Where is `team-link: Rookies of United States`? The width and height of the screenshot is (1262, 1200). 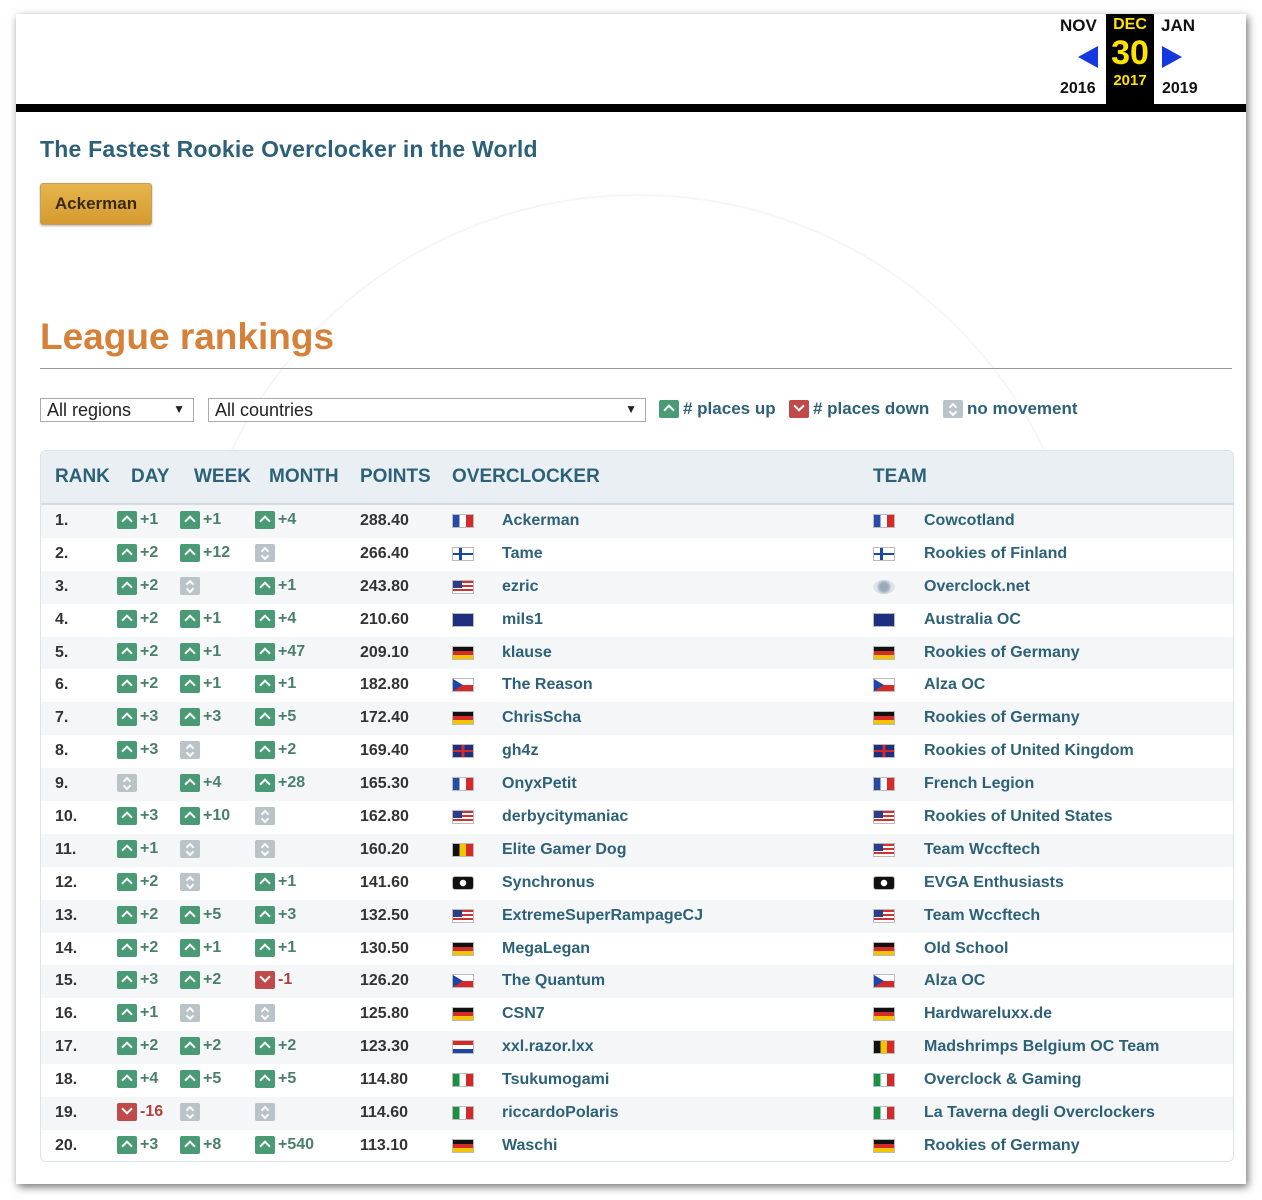 team-link: Rookies of United States is located at coordinates (1018, 817).